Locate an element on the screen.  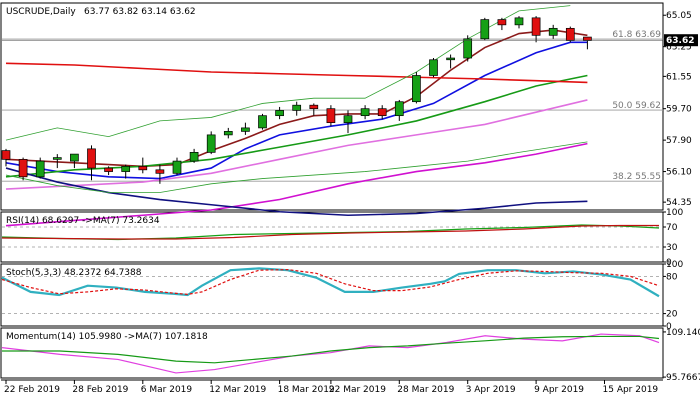
x-tick-label: 28 Mar 2019 is located at coordinates (425, 390).